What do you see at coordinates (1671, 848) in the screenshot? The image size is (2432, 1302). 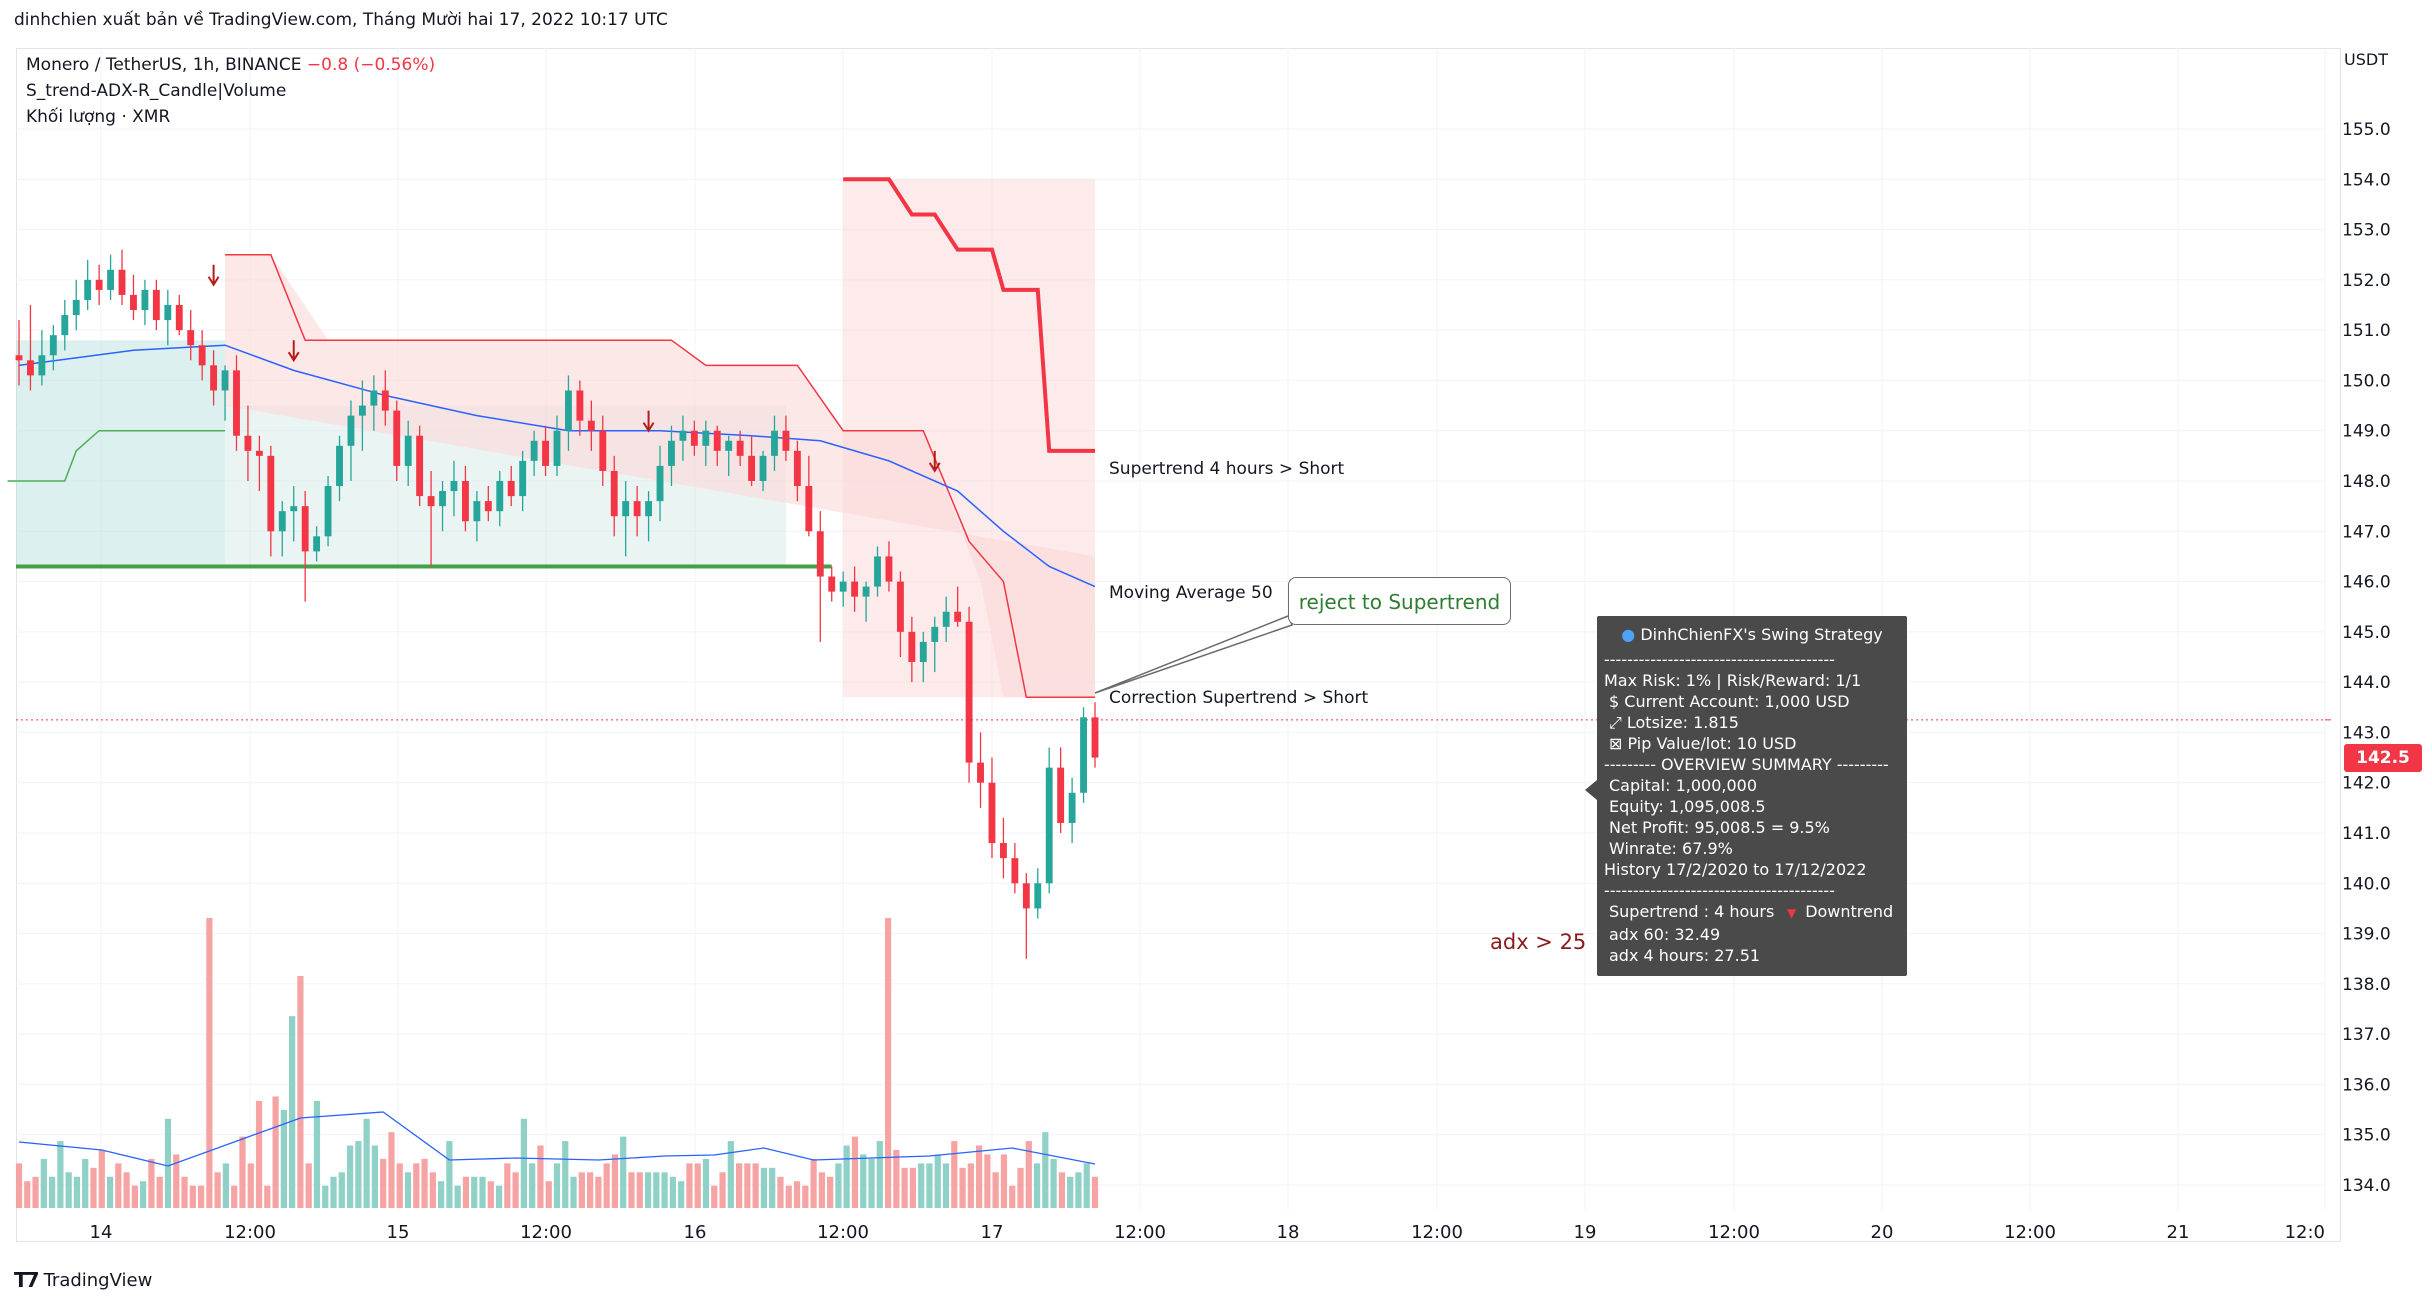 I see `panel-winrate: Winrate: 67.9%` at bounding box center [1671, 848].